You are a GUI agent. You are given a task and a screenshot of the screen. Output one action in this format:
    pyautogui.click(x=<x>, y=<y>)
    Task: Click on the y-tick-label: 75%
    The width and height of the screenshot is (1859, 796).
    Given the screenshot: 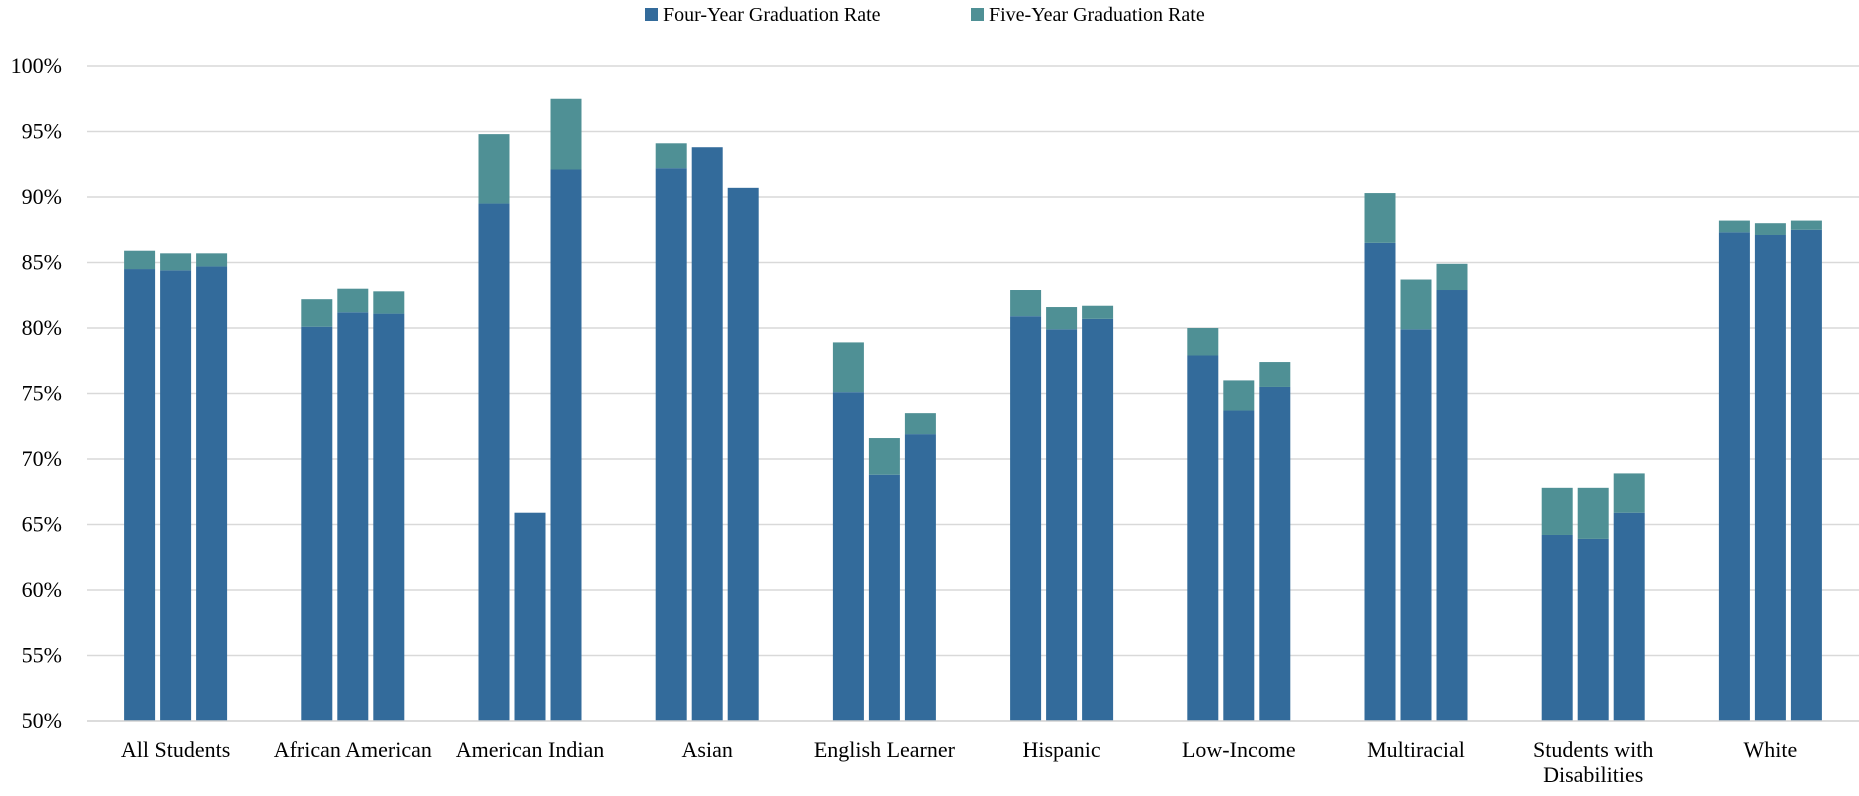 What is the action you would take?
    pyautogui.click(x=42, y=393)
    